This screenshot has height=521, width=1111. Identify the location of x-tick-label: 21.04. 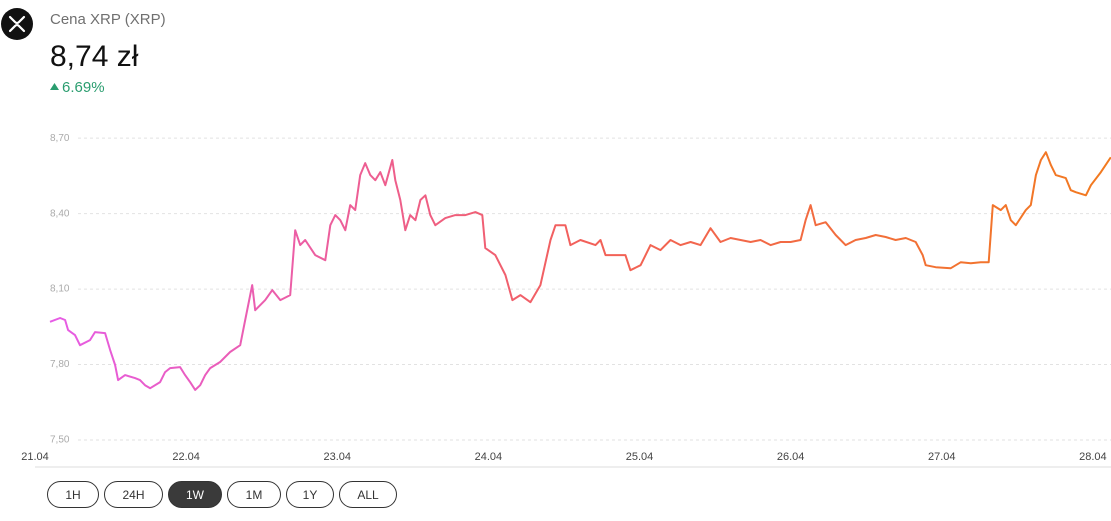
(35, 457).